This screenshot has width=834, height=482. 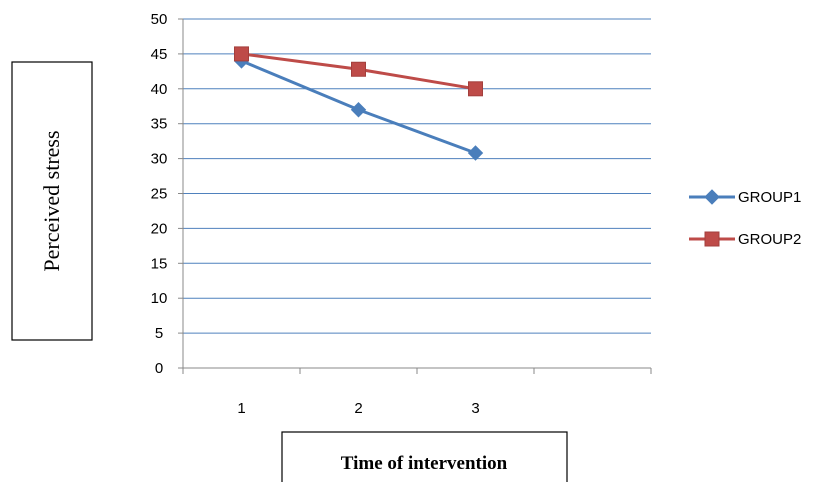 What do you see at coordinates (424, 463) in the screenshot?
I see `x-axis-title: Time of intervention` at bounding box center [424, 463].